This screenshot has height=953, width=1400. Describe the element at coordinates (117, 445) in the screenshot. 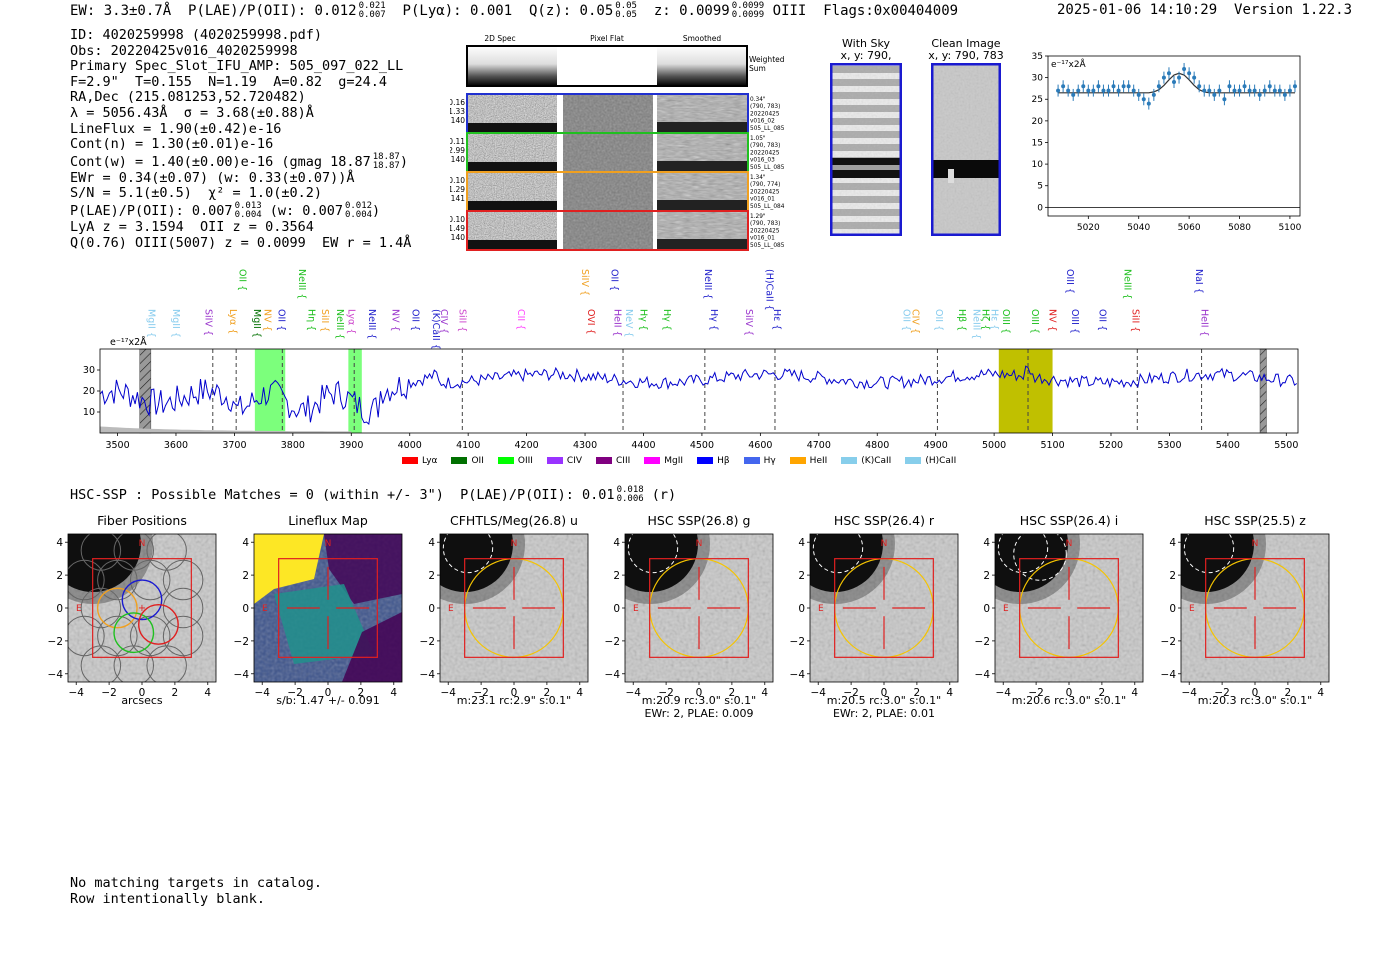

I see `spectrum-xtick-label: 3500` at that location.